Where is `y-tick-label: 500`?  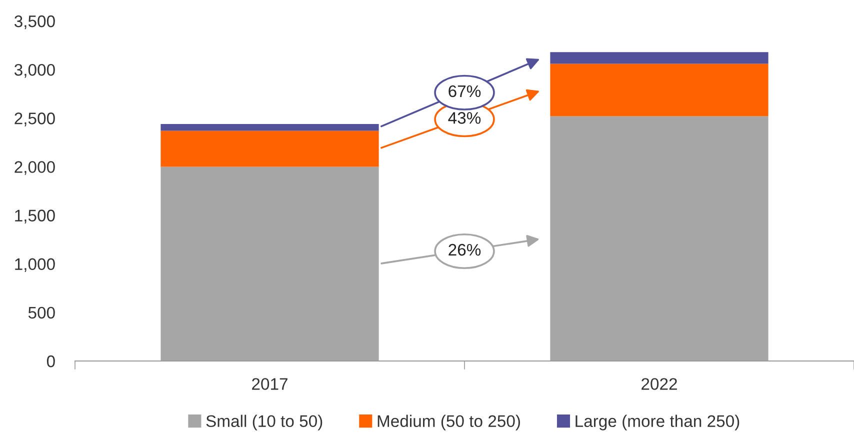
y-tick-label: 500 is located at coordinates (41, 312).